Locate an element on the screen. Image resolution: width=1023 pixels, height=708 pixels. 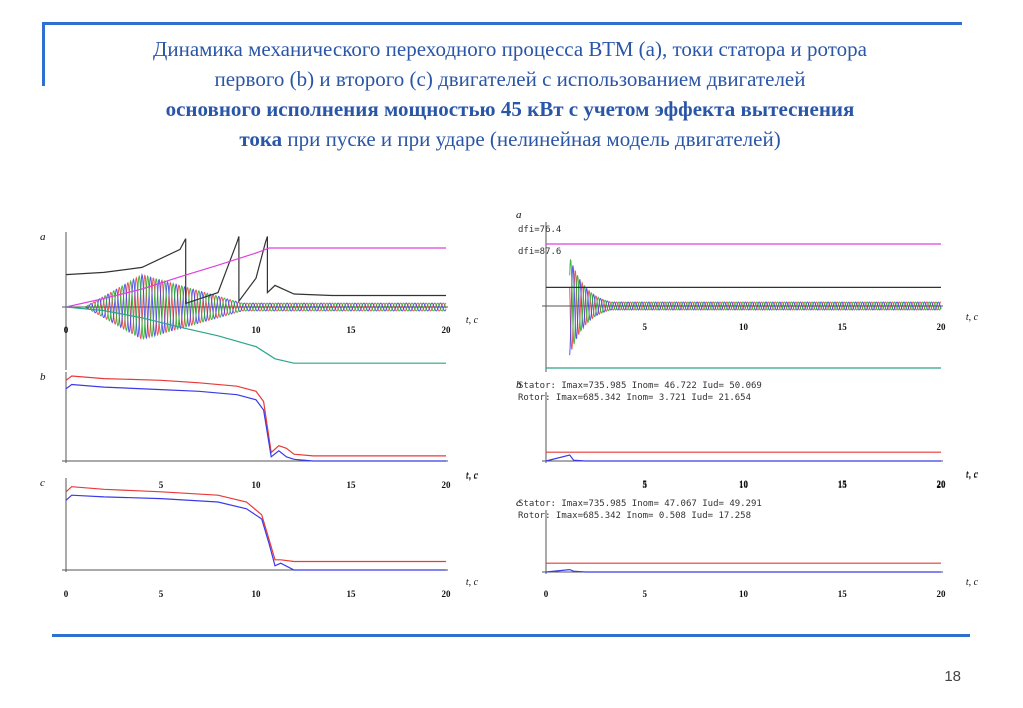
page-number: 18 is located at coordinates (952, 676).